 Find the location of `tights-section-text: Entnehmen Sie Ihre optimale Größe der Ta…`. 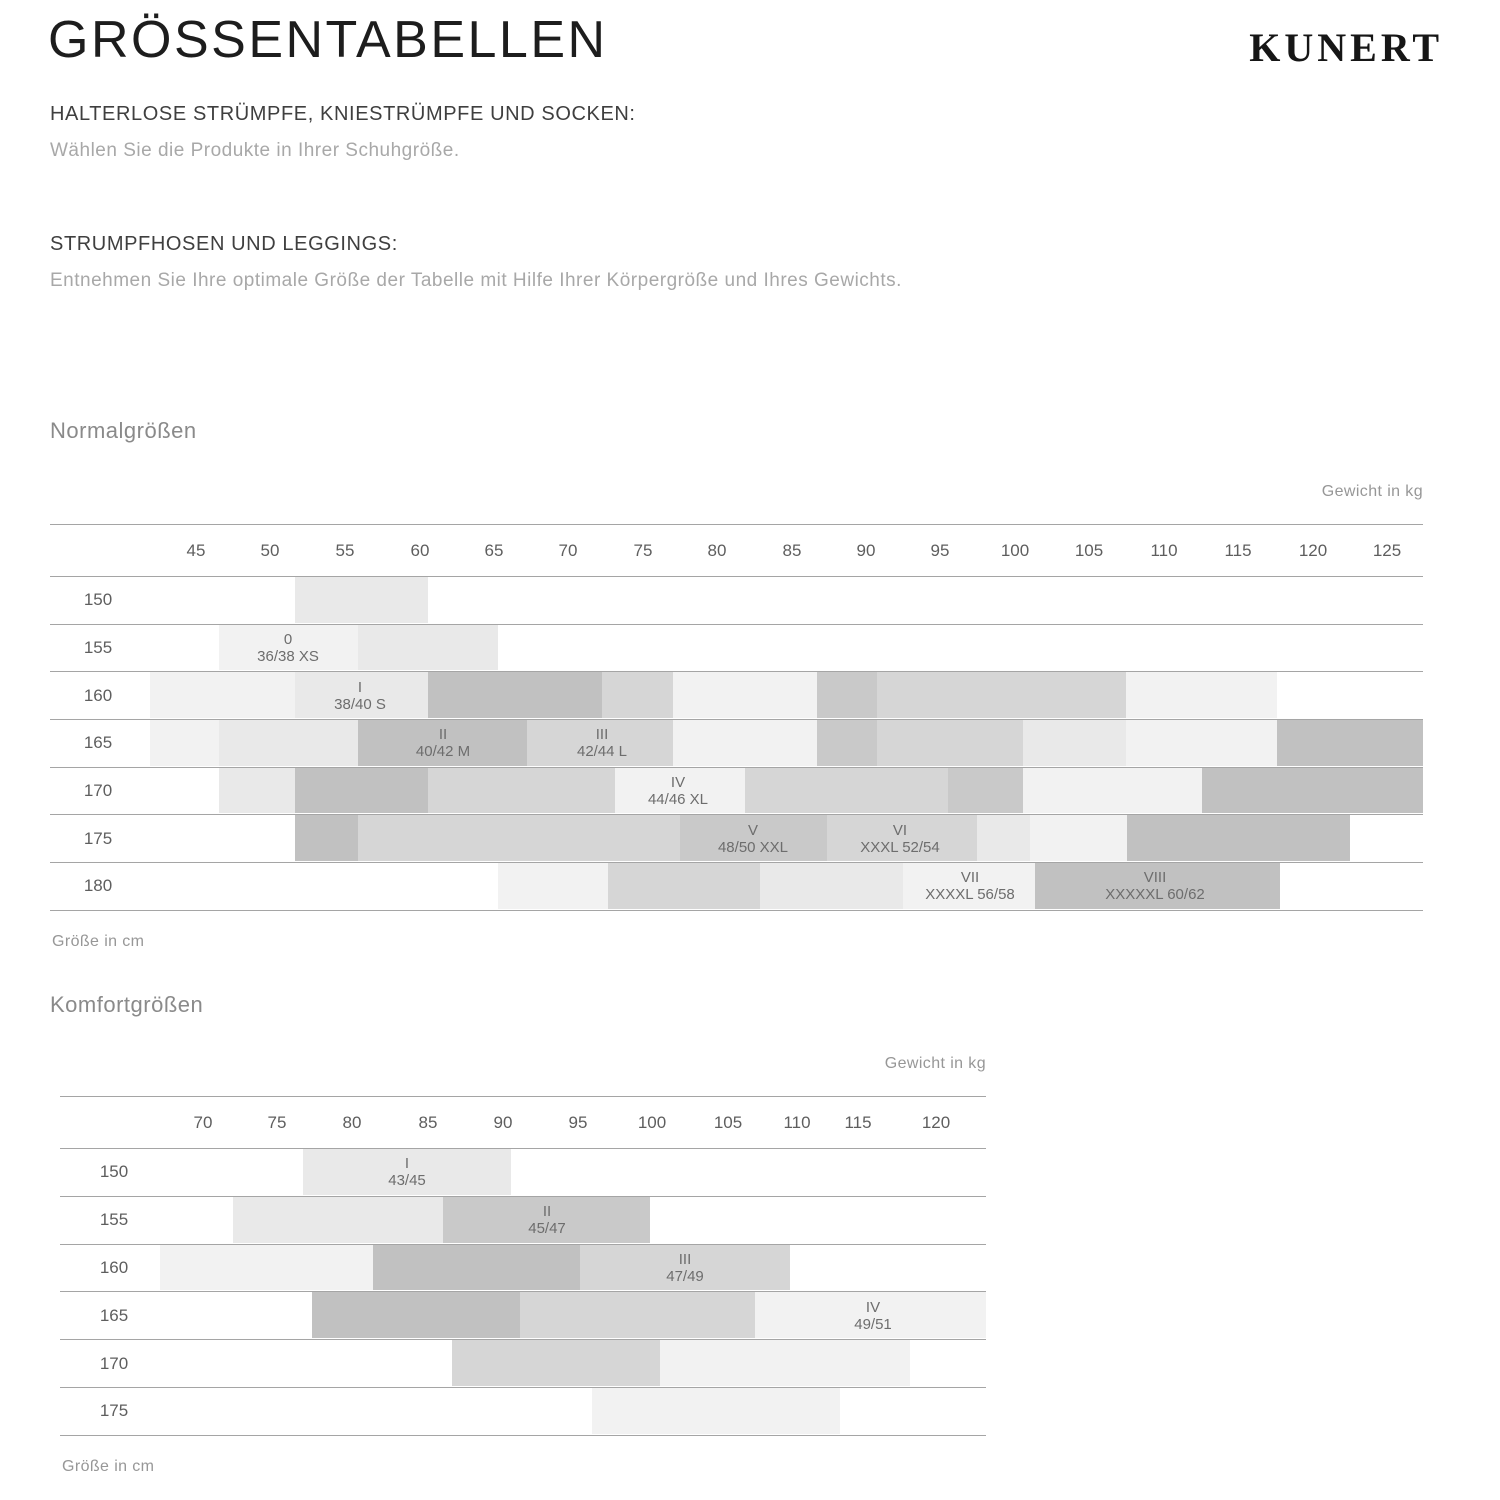

tights-section-text: Entnehmen Sie Ihre optimale Größe der Ta… is located at coordinates (476, 280).